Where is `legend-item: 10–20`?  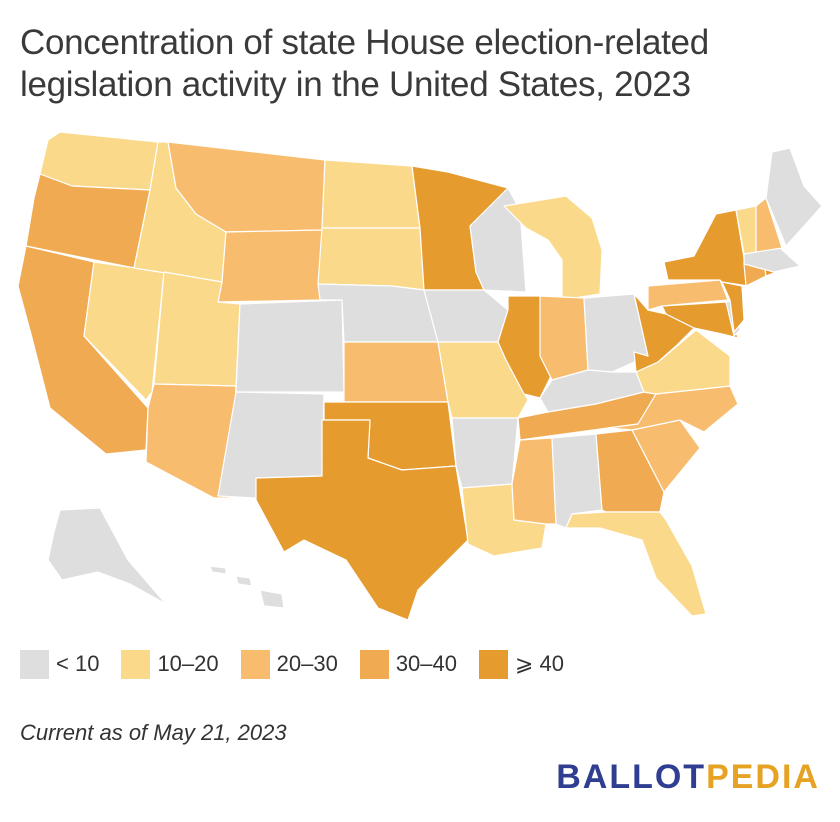 legend-item: 10–20 is located at coordinates (170, 664).